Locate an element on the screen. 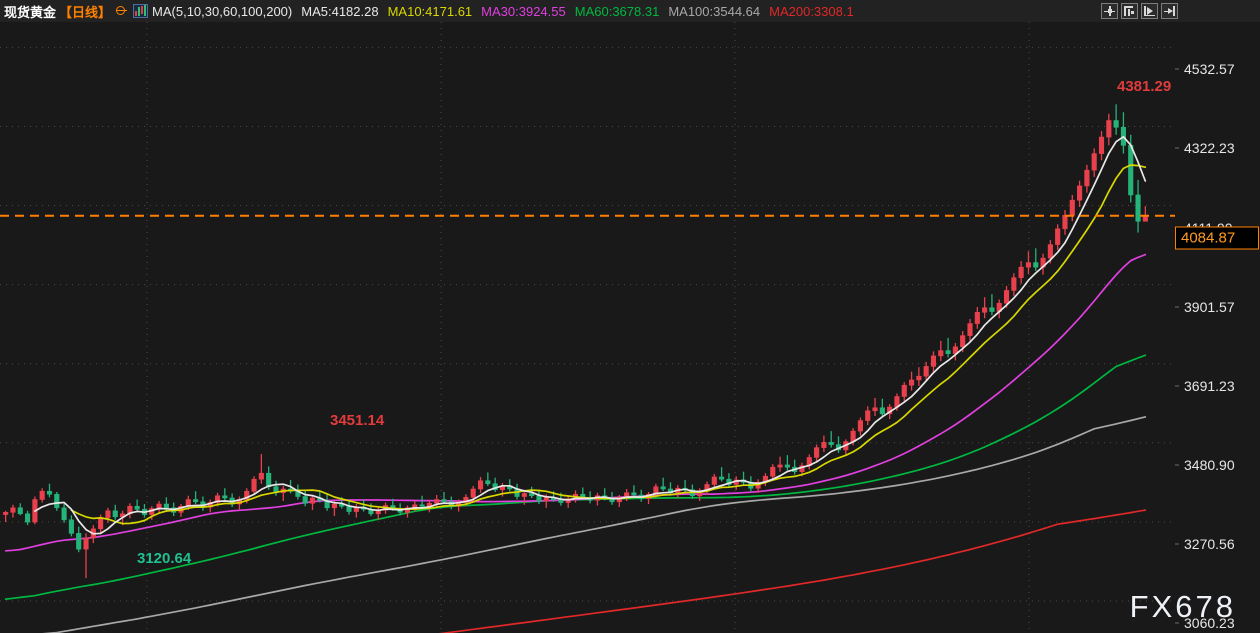 This screenshot has height=633, width=1260. low-annotation: 3120.64 is located at coordinates (164, 558).